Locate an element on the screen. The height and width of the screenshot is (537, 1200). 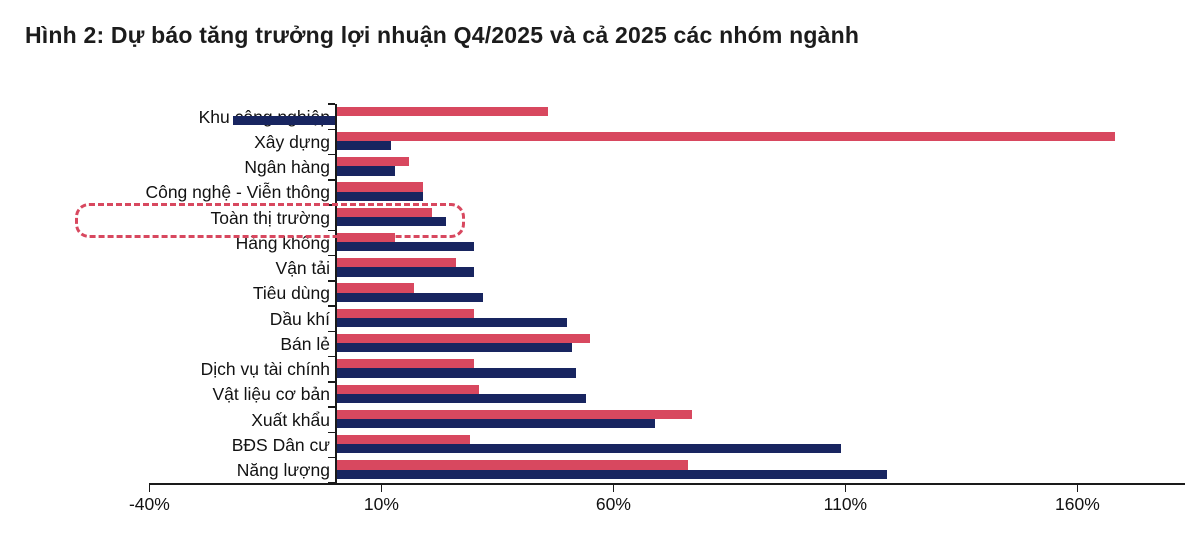
category-label: Năng lượng is located at coordinates (283, 470).